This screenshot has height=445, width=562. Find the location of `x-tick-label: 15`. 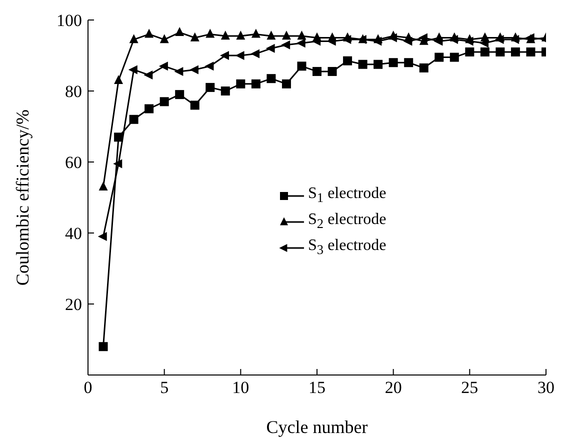

x-tick-label: 15 is located at coordinates (317, 388).